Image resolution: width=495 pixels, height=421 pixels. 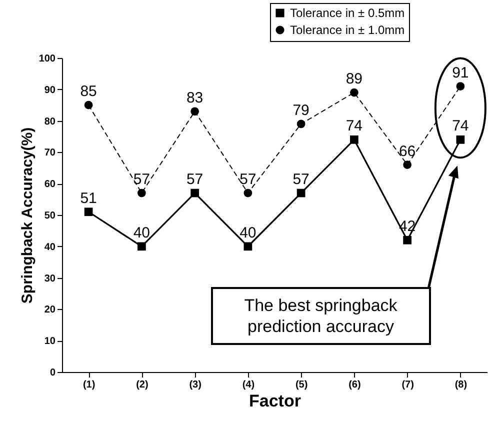 What do you see at coordinates (50, 122) in the screenshot?
I see `y-tick-label: 80` at bounding box center [50, 122].